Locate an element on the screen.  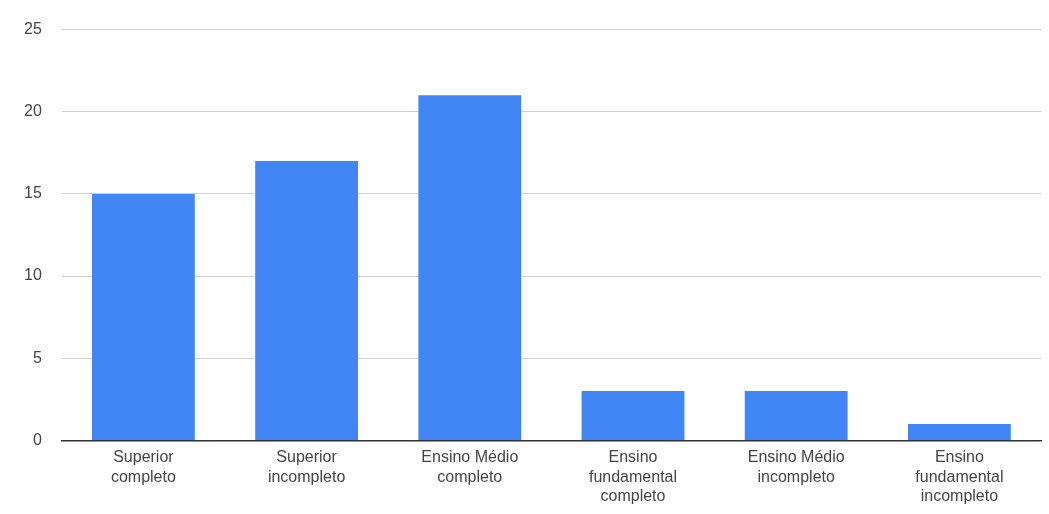
y-tick-label: 25 is located at coordinates (33, 29).